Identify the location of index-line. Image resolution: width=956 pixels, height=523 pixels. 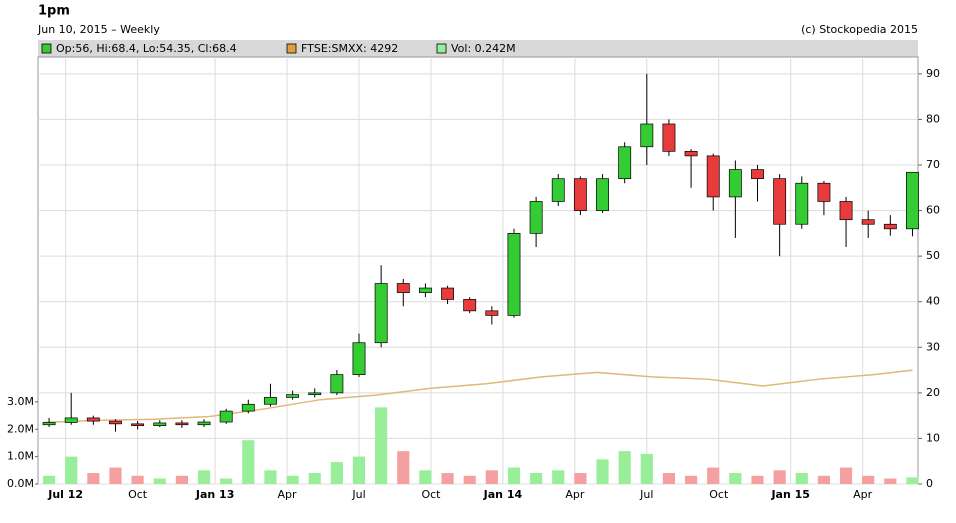
(478, 396).